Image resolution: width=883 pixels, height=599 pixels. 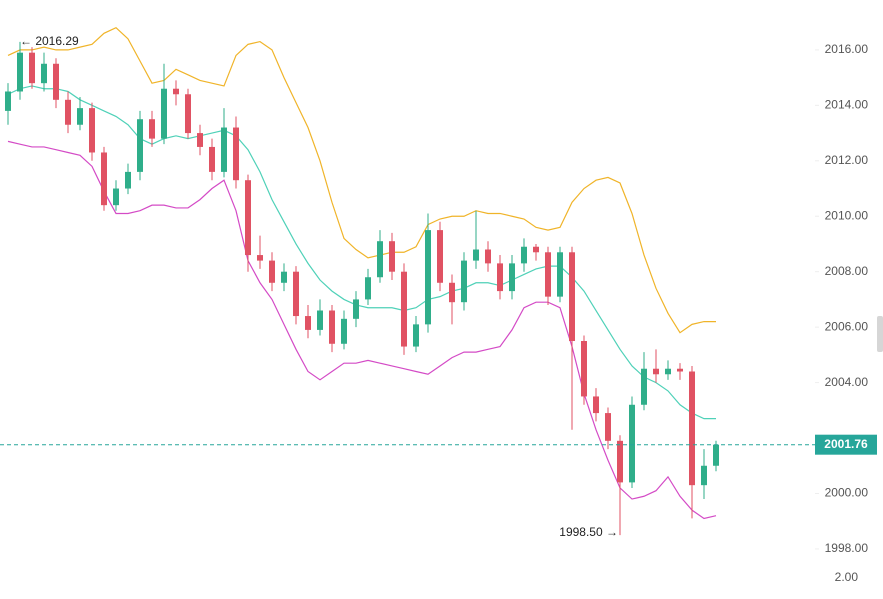 I want to click on lower-pane-label: 2.00, so click(x=847, y=577).